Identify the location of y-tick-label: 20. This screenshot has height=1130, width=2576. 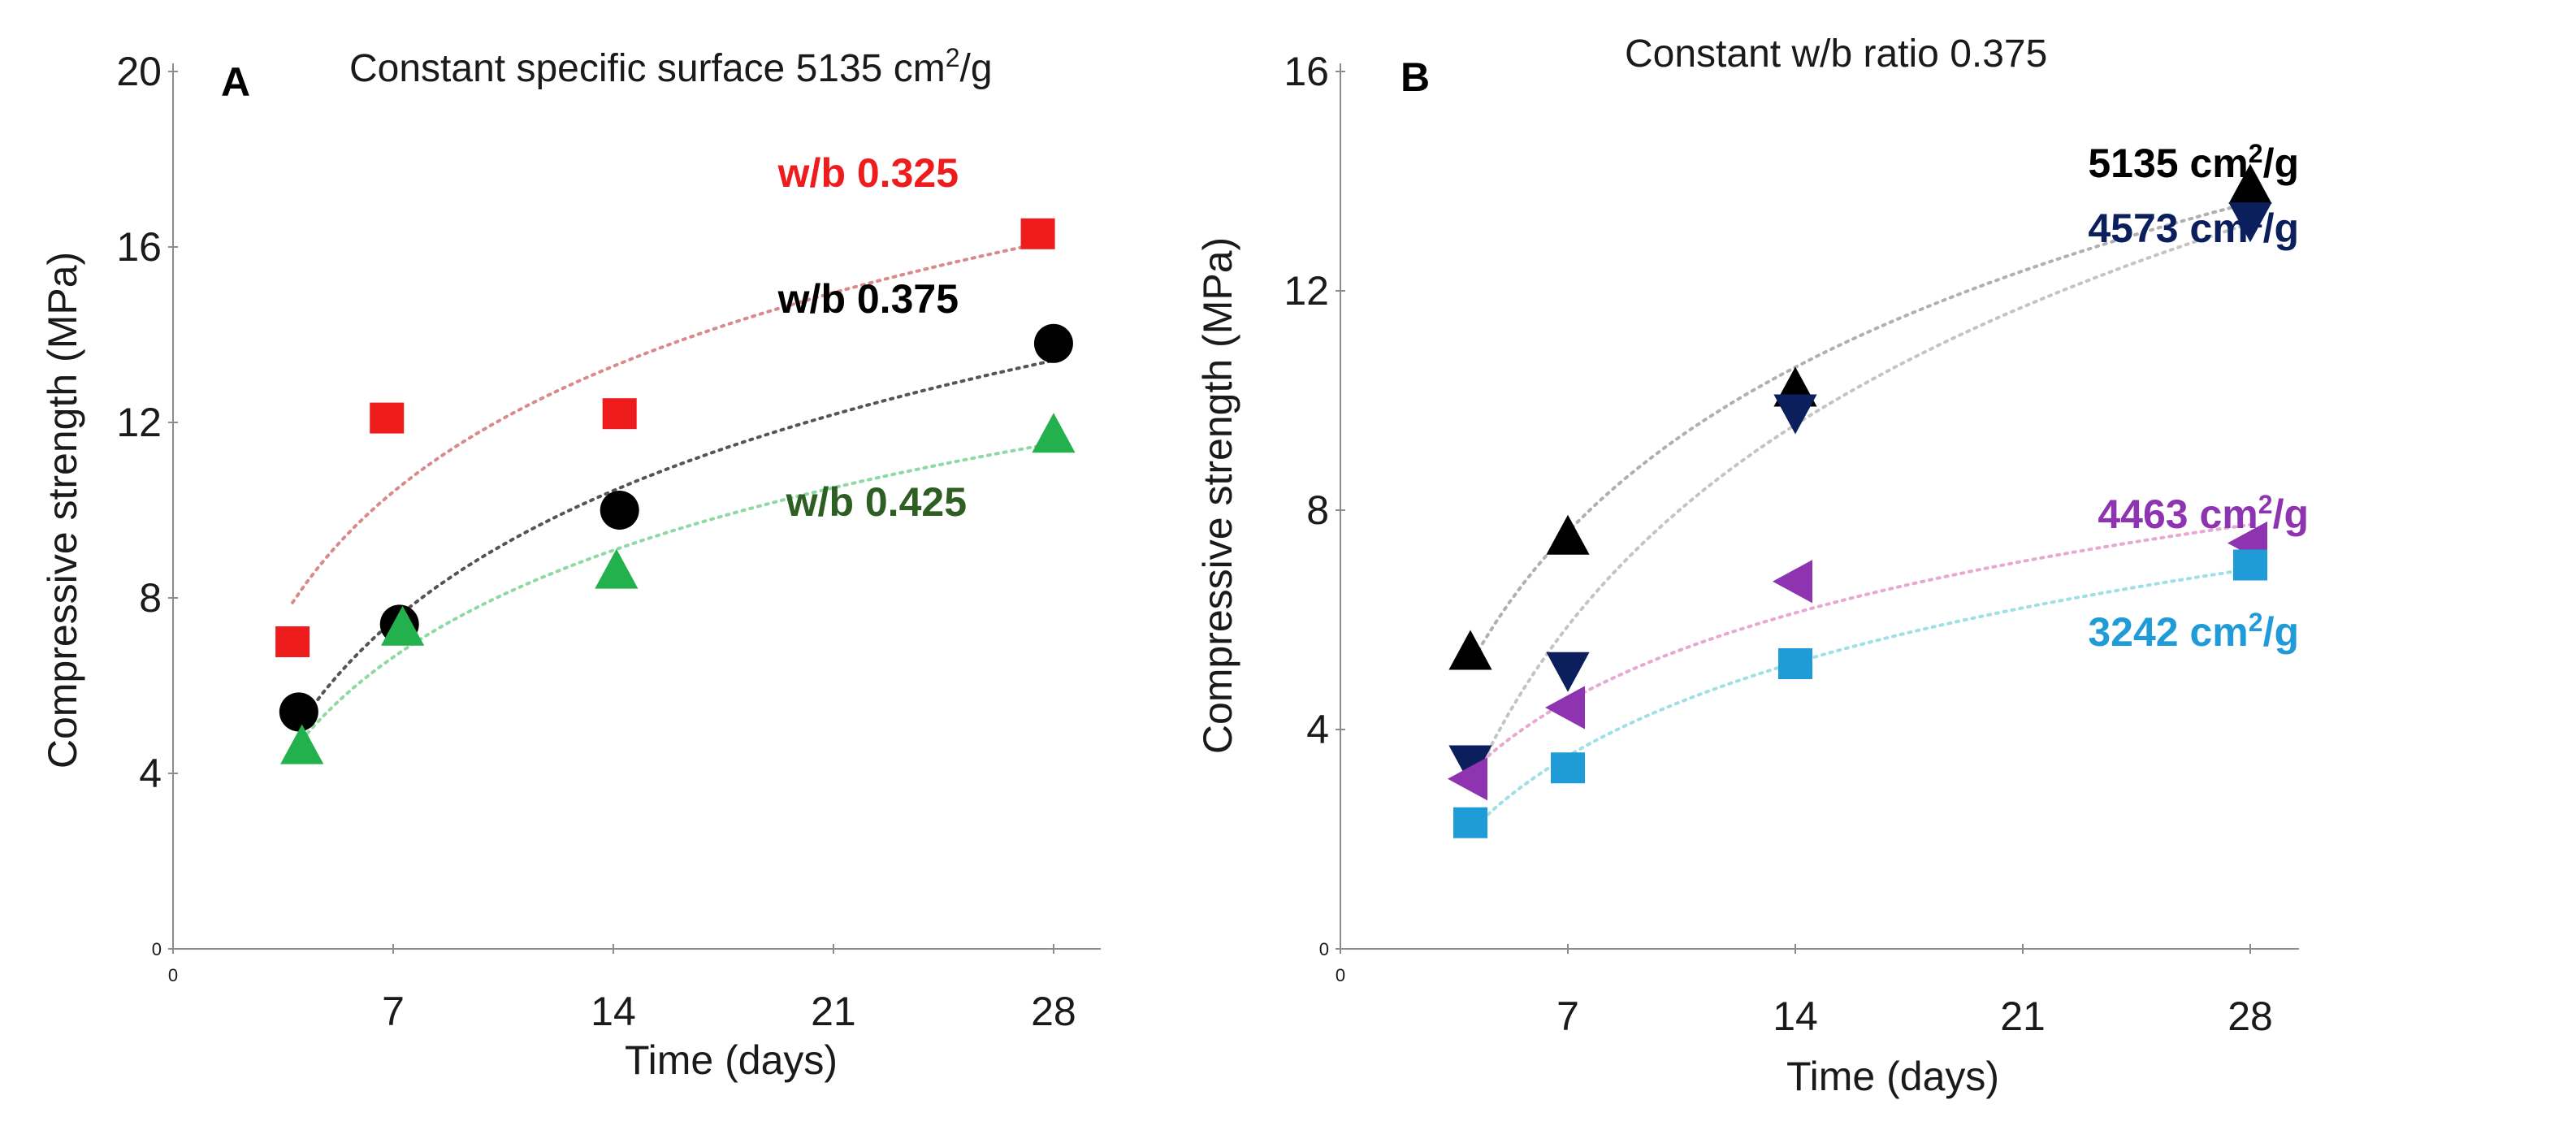
(139, 71).